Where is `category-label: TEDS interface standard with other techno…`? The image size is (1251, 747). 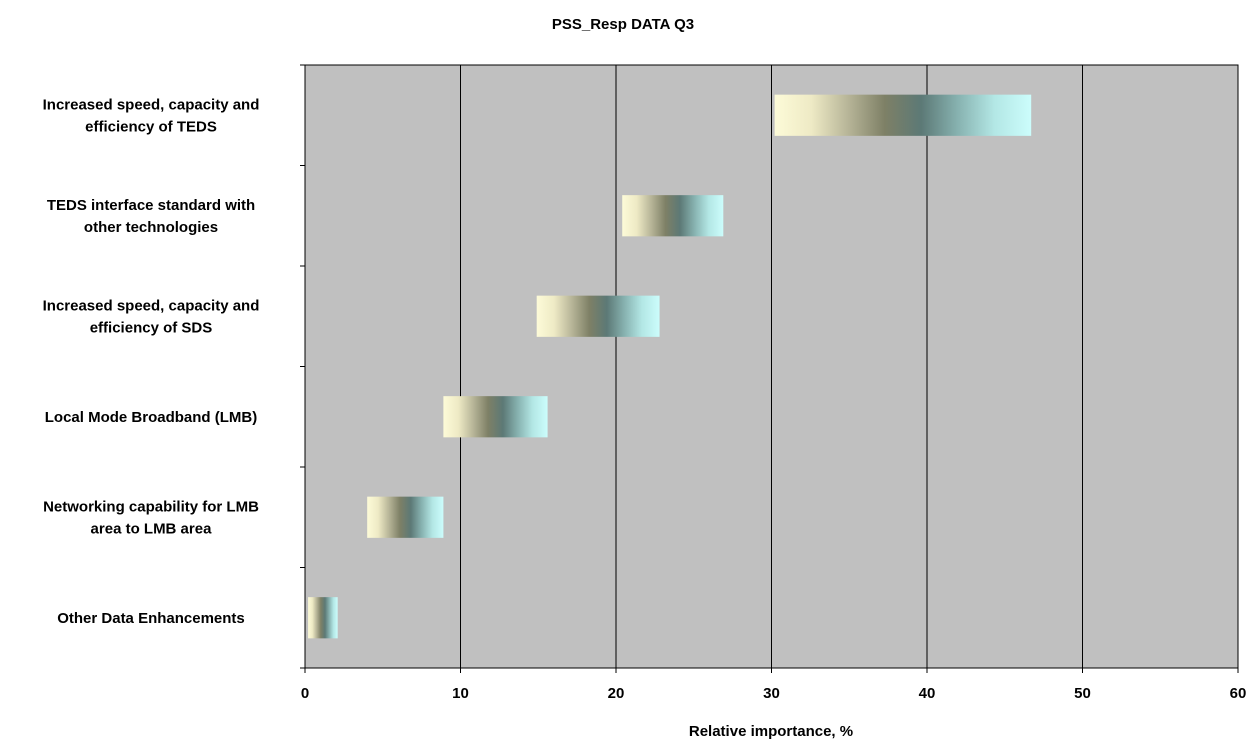 category-label: TEDS interface standard with other techno… is located at coordinates (151, 216).